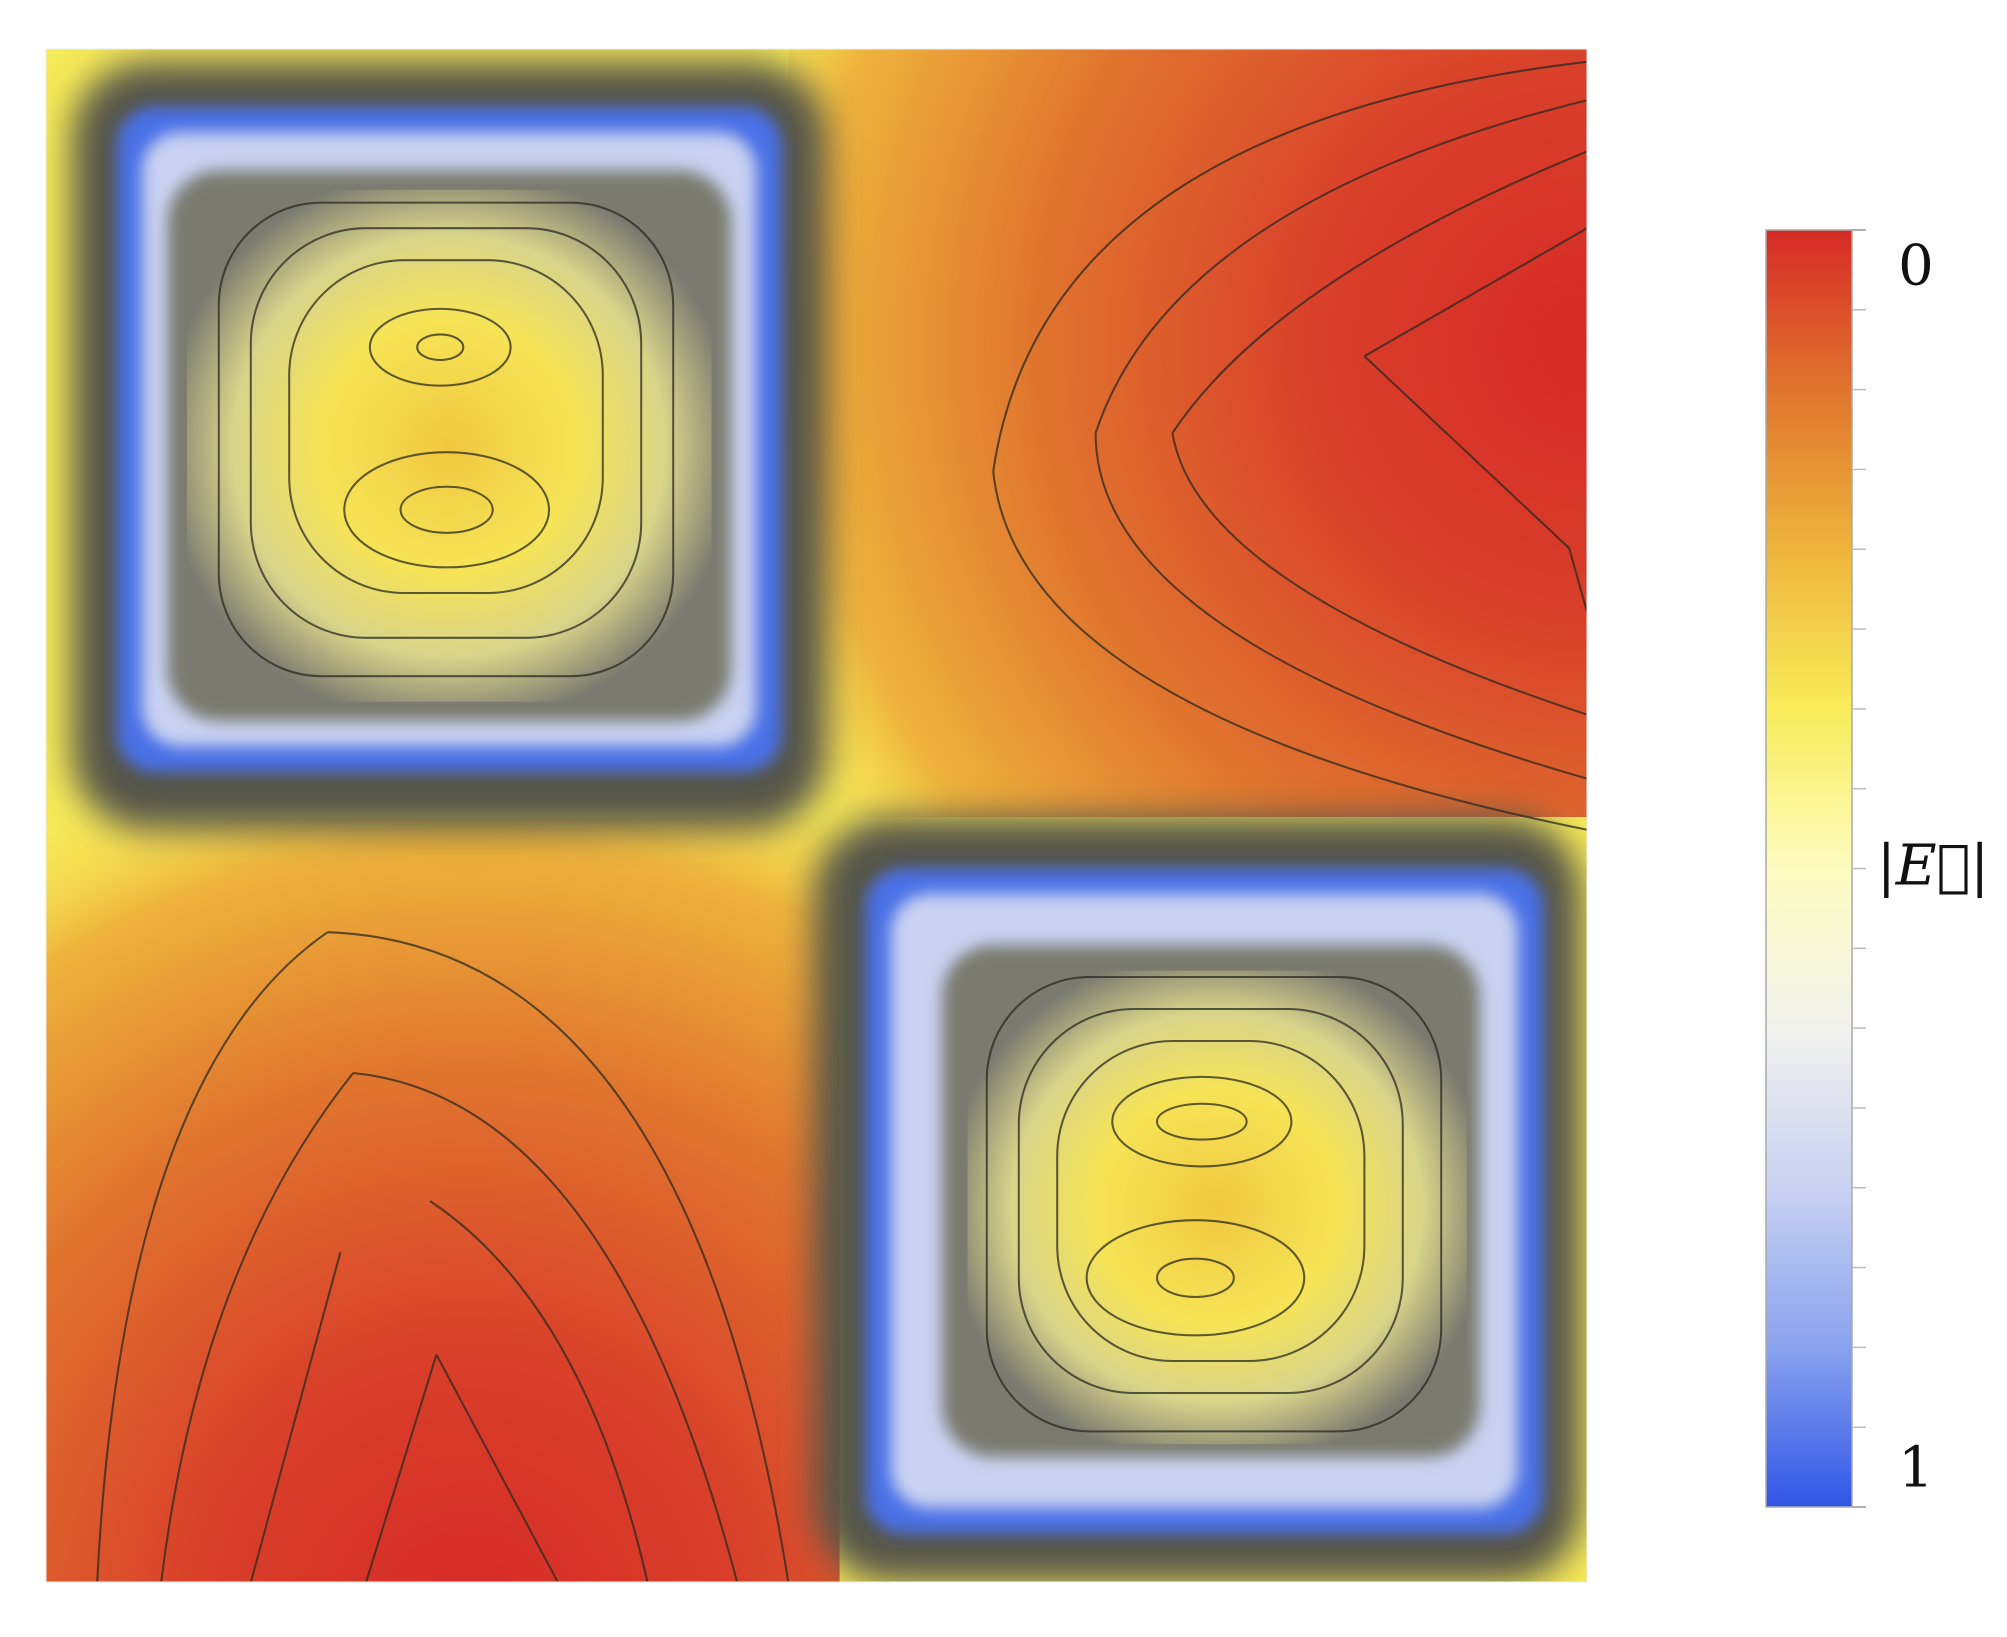  Describe the element at coordinates (1916, 266) in the screenshot. I see `colorbar-tick-label: 0` at that location.